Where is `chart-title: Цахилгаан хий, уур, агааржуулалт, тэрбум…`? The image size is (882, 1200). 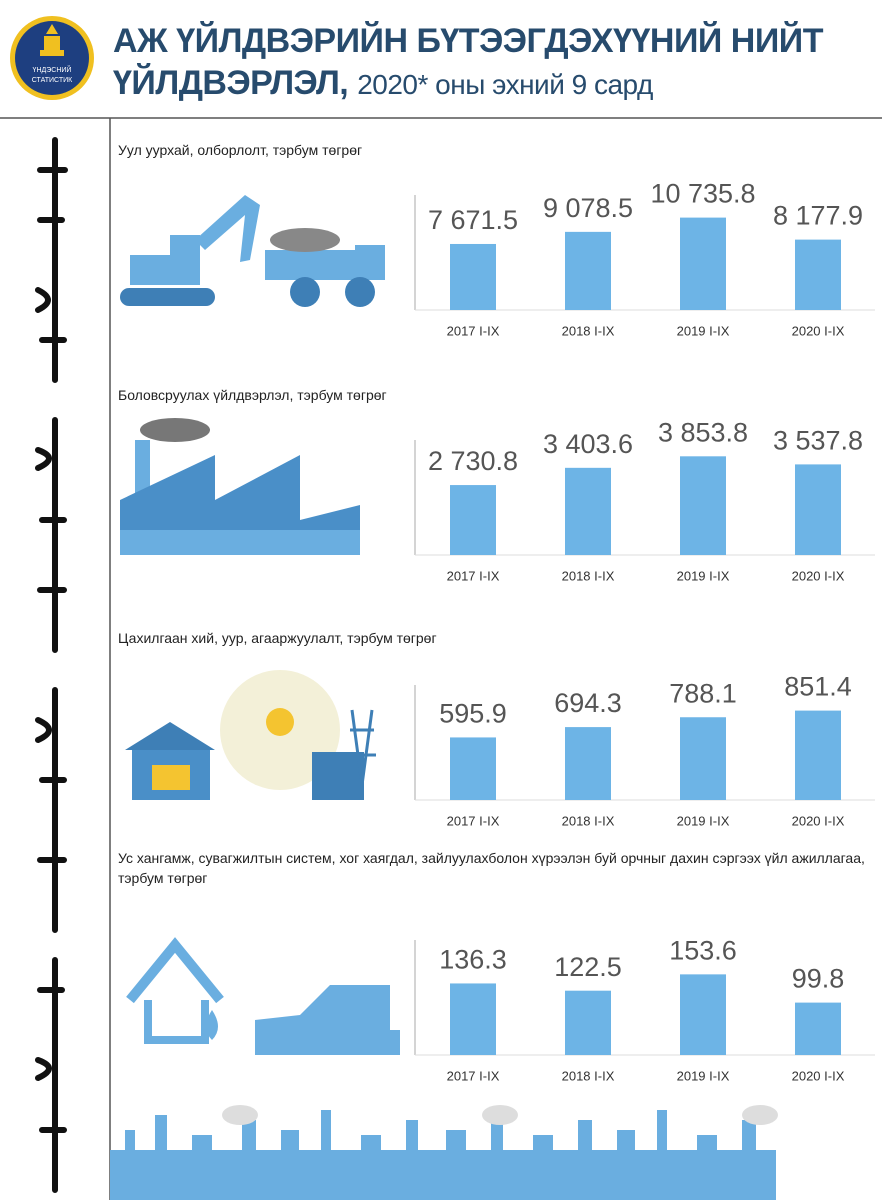
chart-title: Цахилгаан хий, уур, агааржуулалт, тэрбум… is located at coordinates (277, 638).